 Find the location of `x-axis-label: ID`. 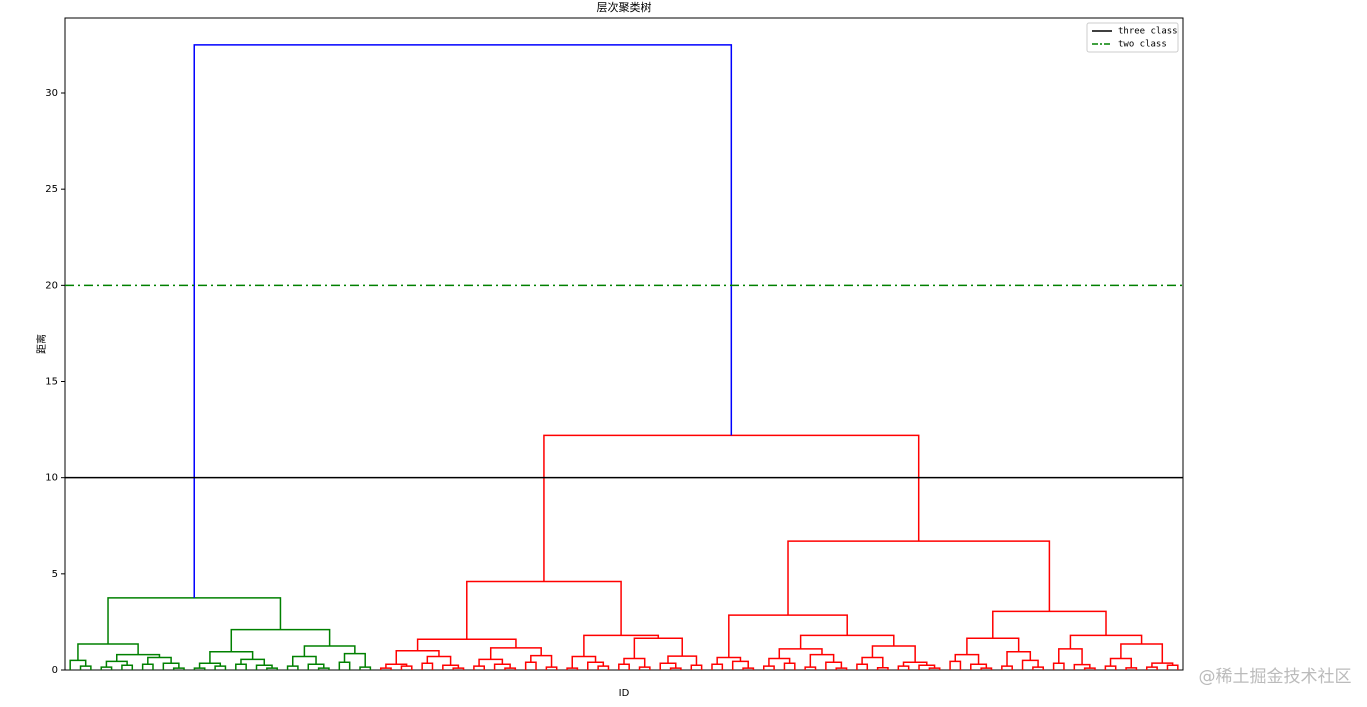

x-axis-label: ID is located at coordinates (624, 693).